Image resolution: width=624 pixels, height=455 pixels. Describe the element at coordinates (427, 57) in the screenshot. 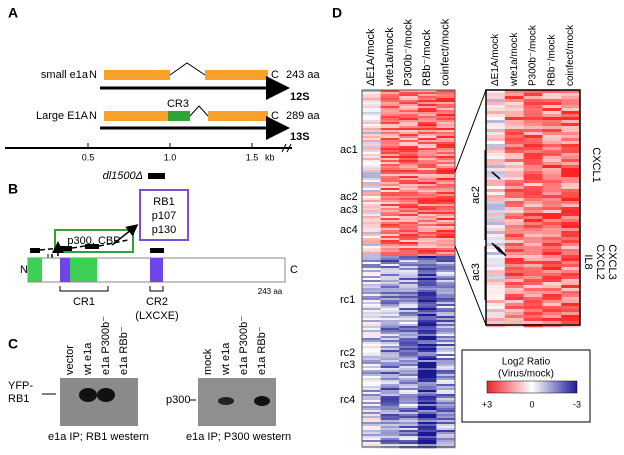

I see `column-header: RBb⁻/mock` at that location.